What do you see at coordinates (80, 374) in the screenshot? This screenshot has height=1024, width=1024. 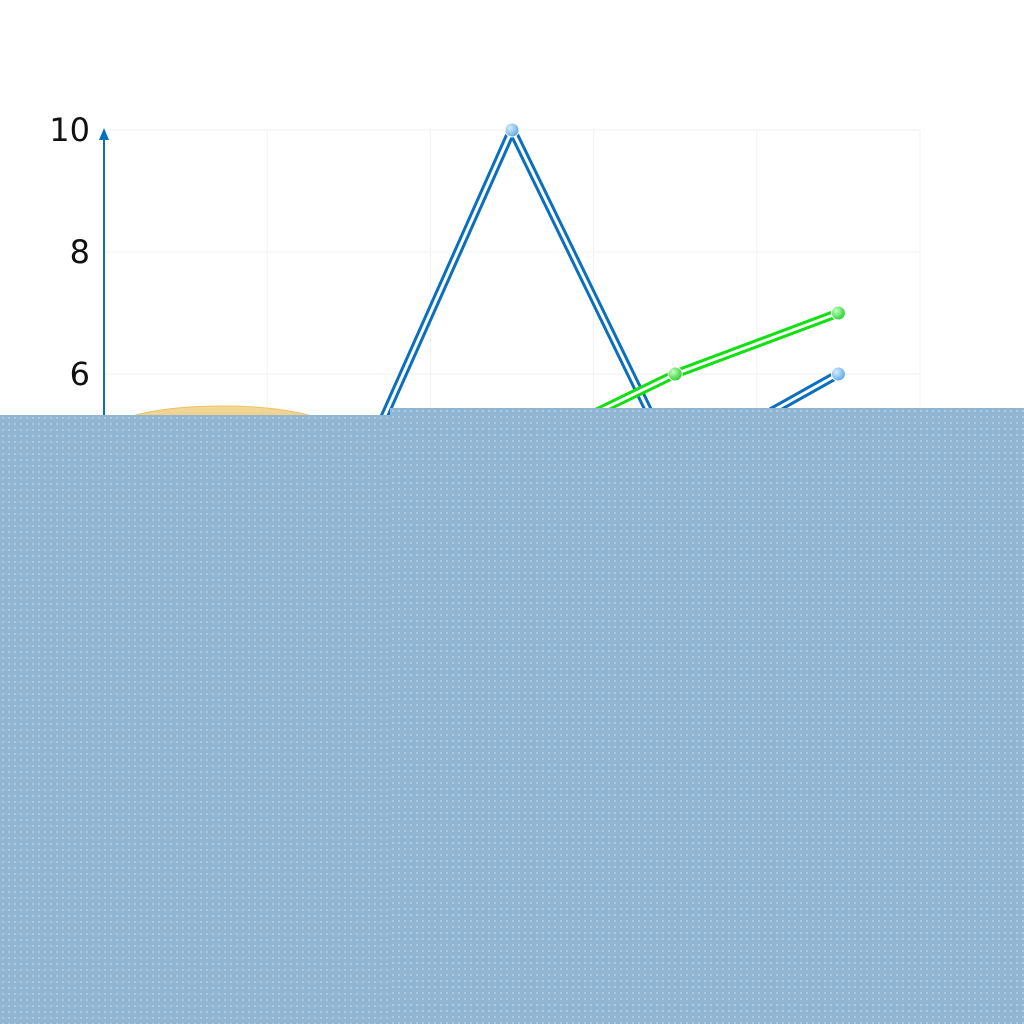 I see `y-tick-label: 6` at bounding box center [80, 374].